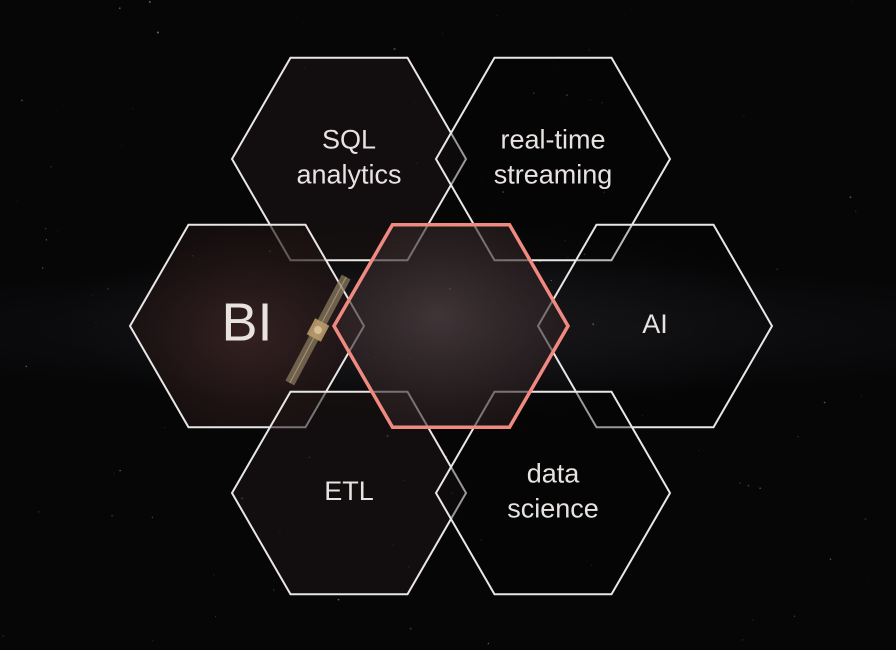  I want to click on hex-cell-ai: AI, so click(655, 326).